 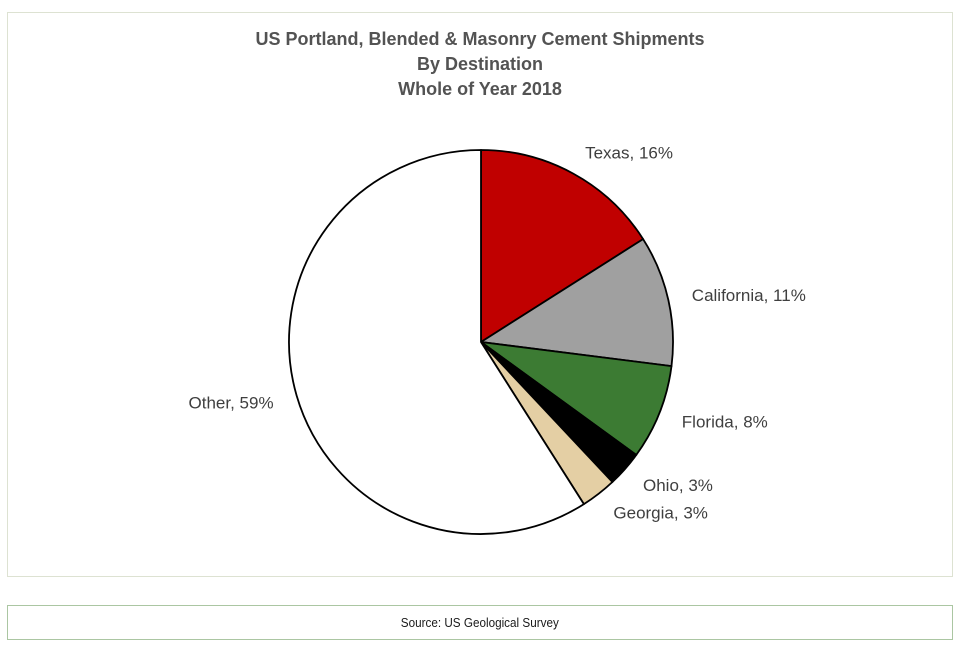 What do you see at coordinates (576, 398) in the screenshot?
I see `pie-slice-florida` at bounding box center [576, 398].